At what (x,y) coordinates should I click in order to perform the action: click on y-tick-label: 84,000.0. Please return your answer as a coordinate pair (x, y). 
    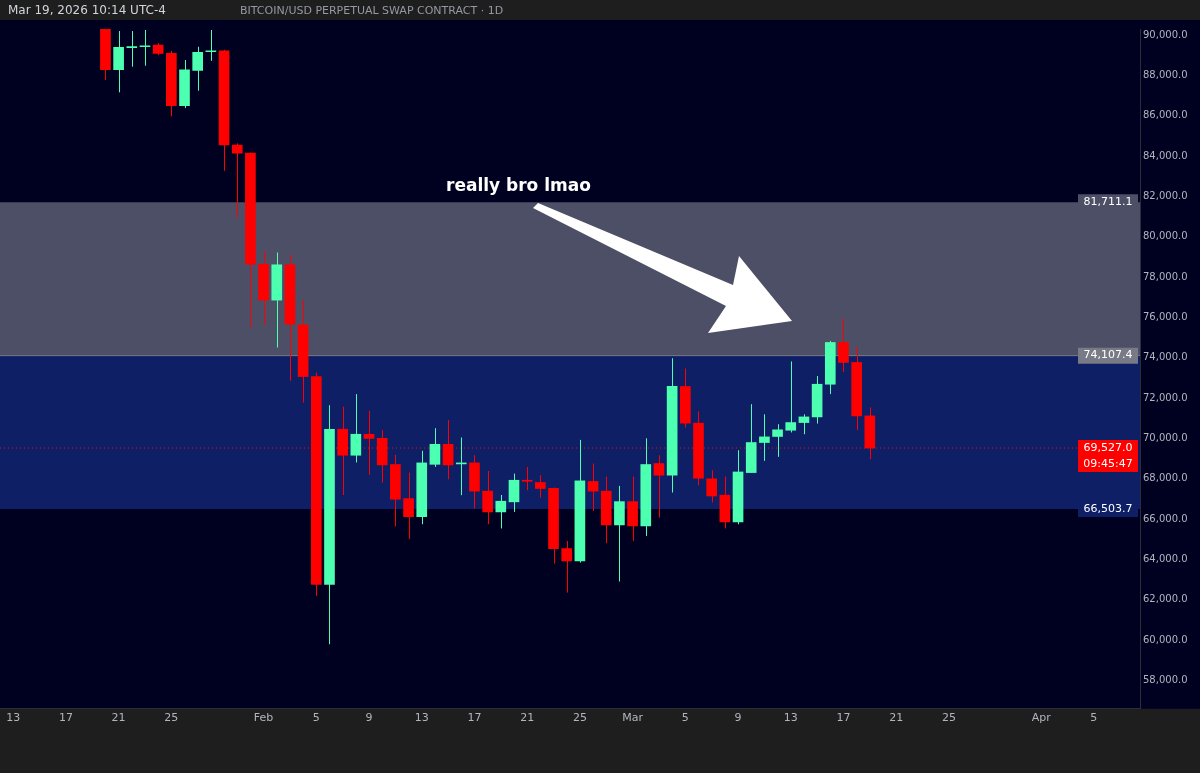
    Looking at the image, I should click on (1165, 155).